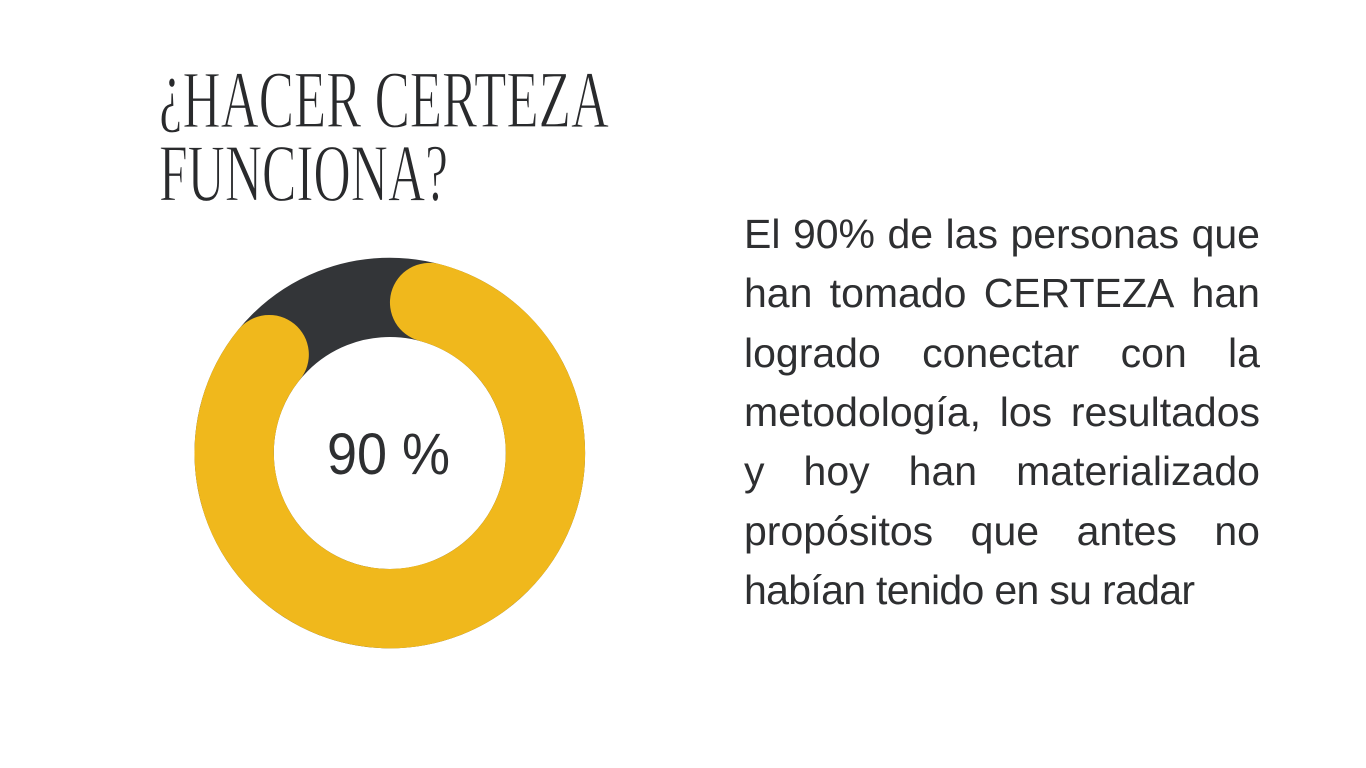 Image resolution: width=1366 pixels, height=768 pixels. I want to click on svg-text: FUNCIONA?, so click(303, 173).